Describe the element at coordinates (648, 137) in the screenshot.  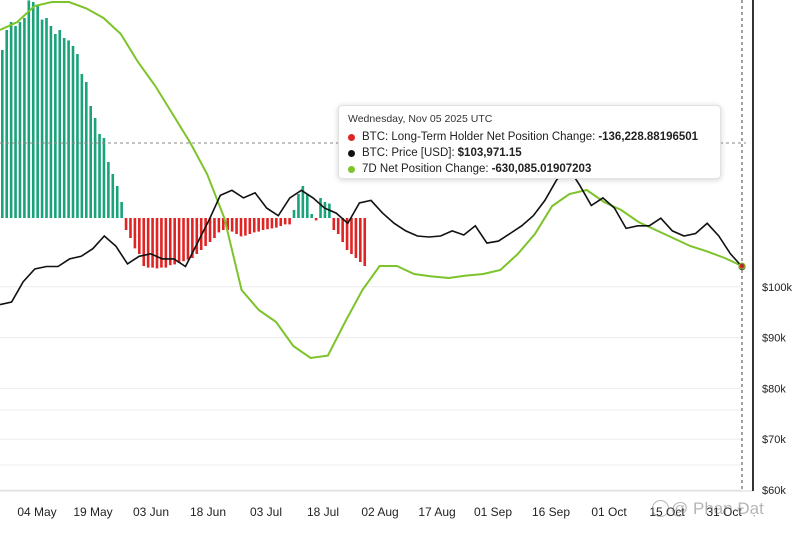
I see `tooltip-value: -136,228.88196501` at that location.